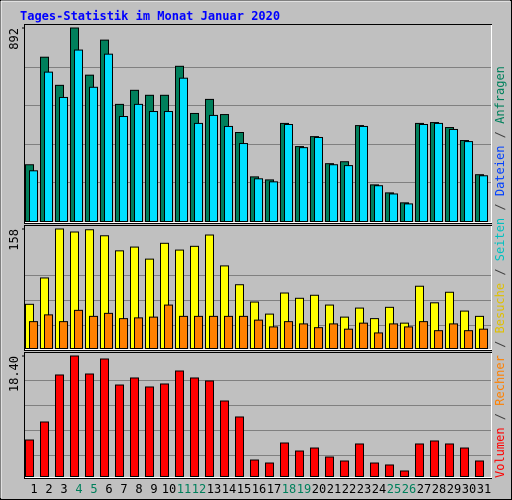 Image resolution: width=512 pixels, height=500 pixels. Describe the element at coordinates (63, 489) in the screenshot. I see `x-tick-label: 3` at that location.